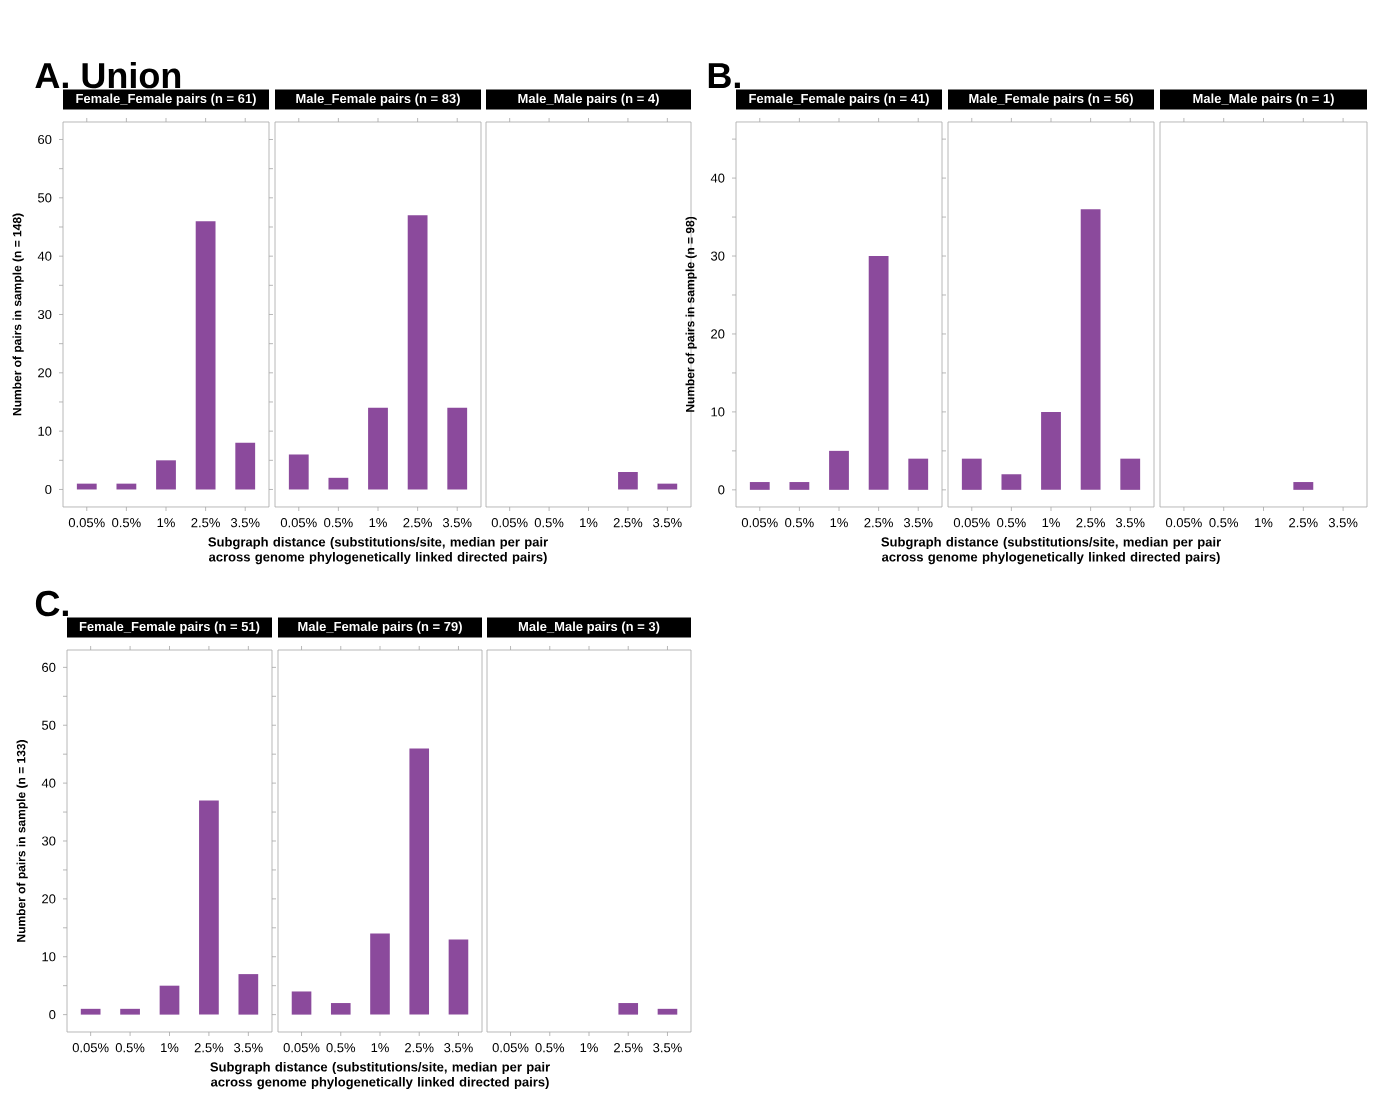 This screenshot has width=1378, height=1117. What do you see at coordinates (108, 75) in the screenshot?
I see `chart-title: A. Union` at bounding box center [108, 75].